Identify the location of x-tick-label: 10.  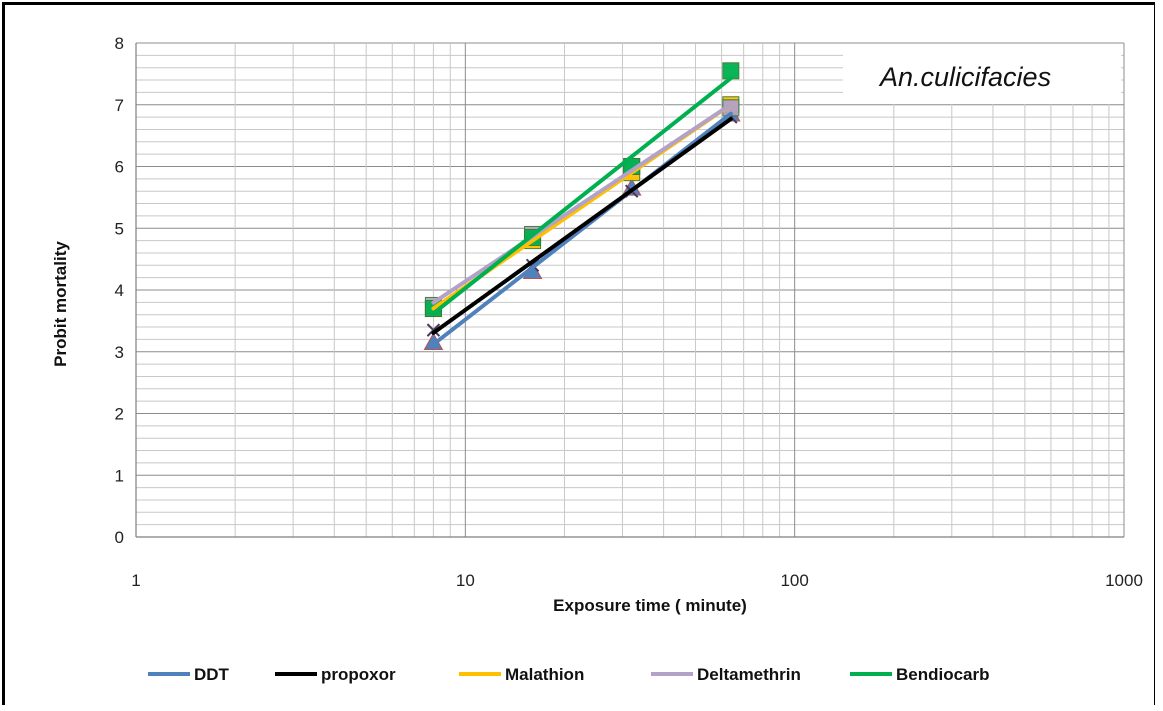
(465, 580).